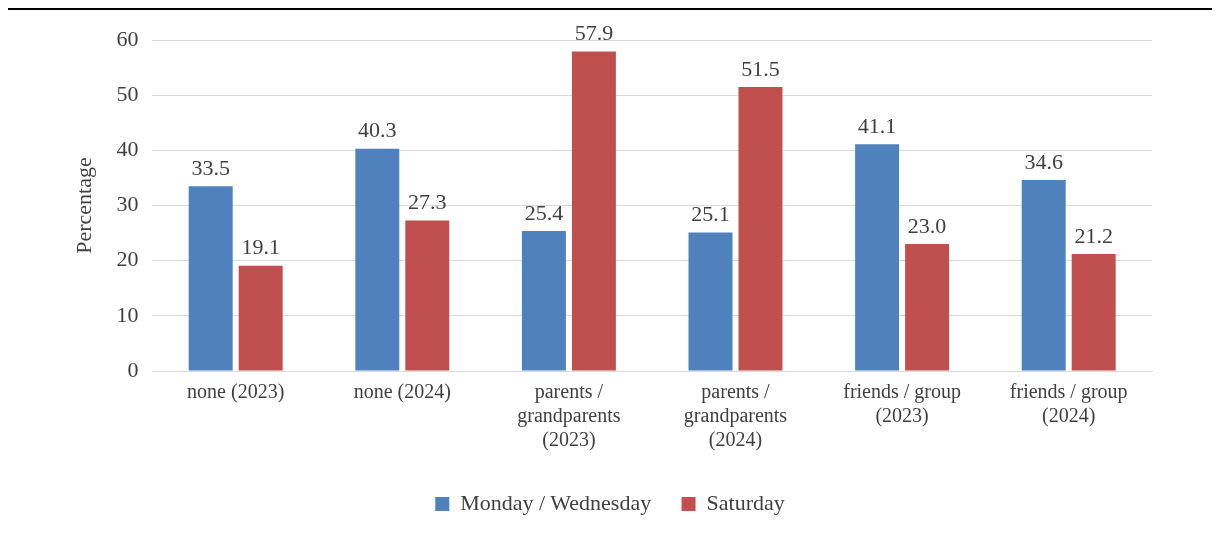 The width and height of the screenshot is (1220, 541). Describe the element at coordinates (377, 130) in the screenshot. I see `data-label: 40.3` at that location.